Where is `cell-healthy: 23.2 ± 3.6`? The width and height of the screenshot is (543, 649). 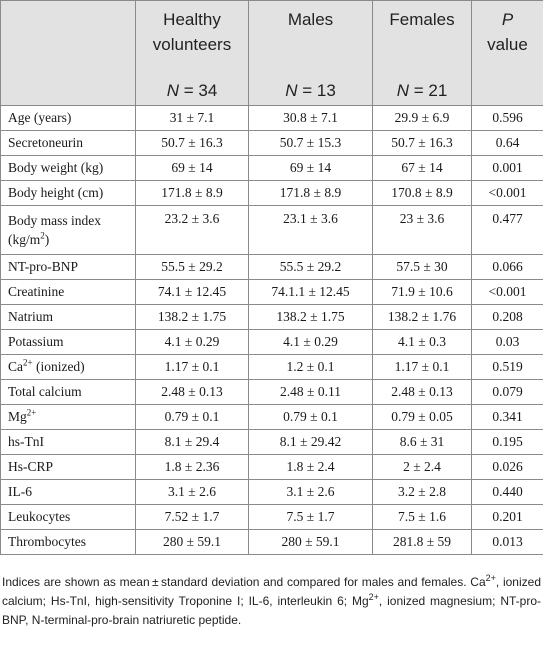
cell-healthy: 23.2 ± 3.6 is located at coordinates (192, 230).